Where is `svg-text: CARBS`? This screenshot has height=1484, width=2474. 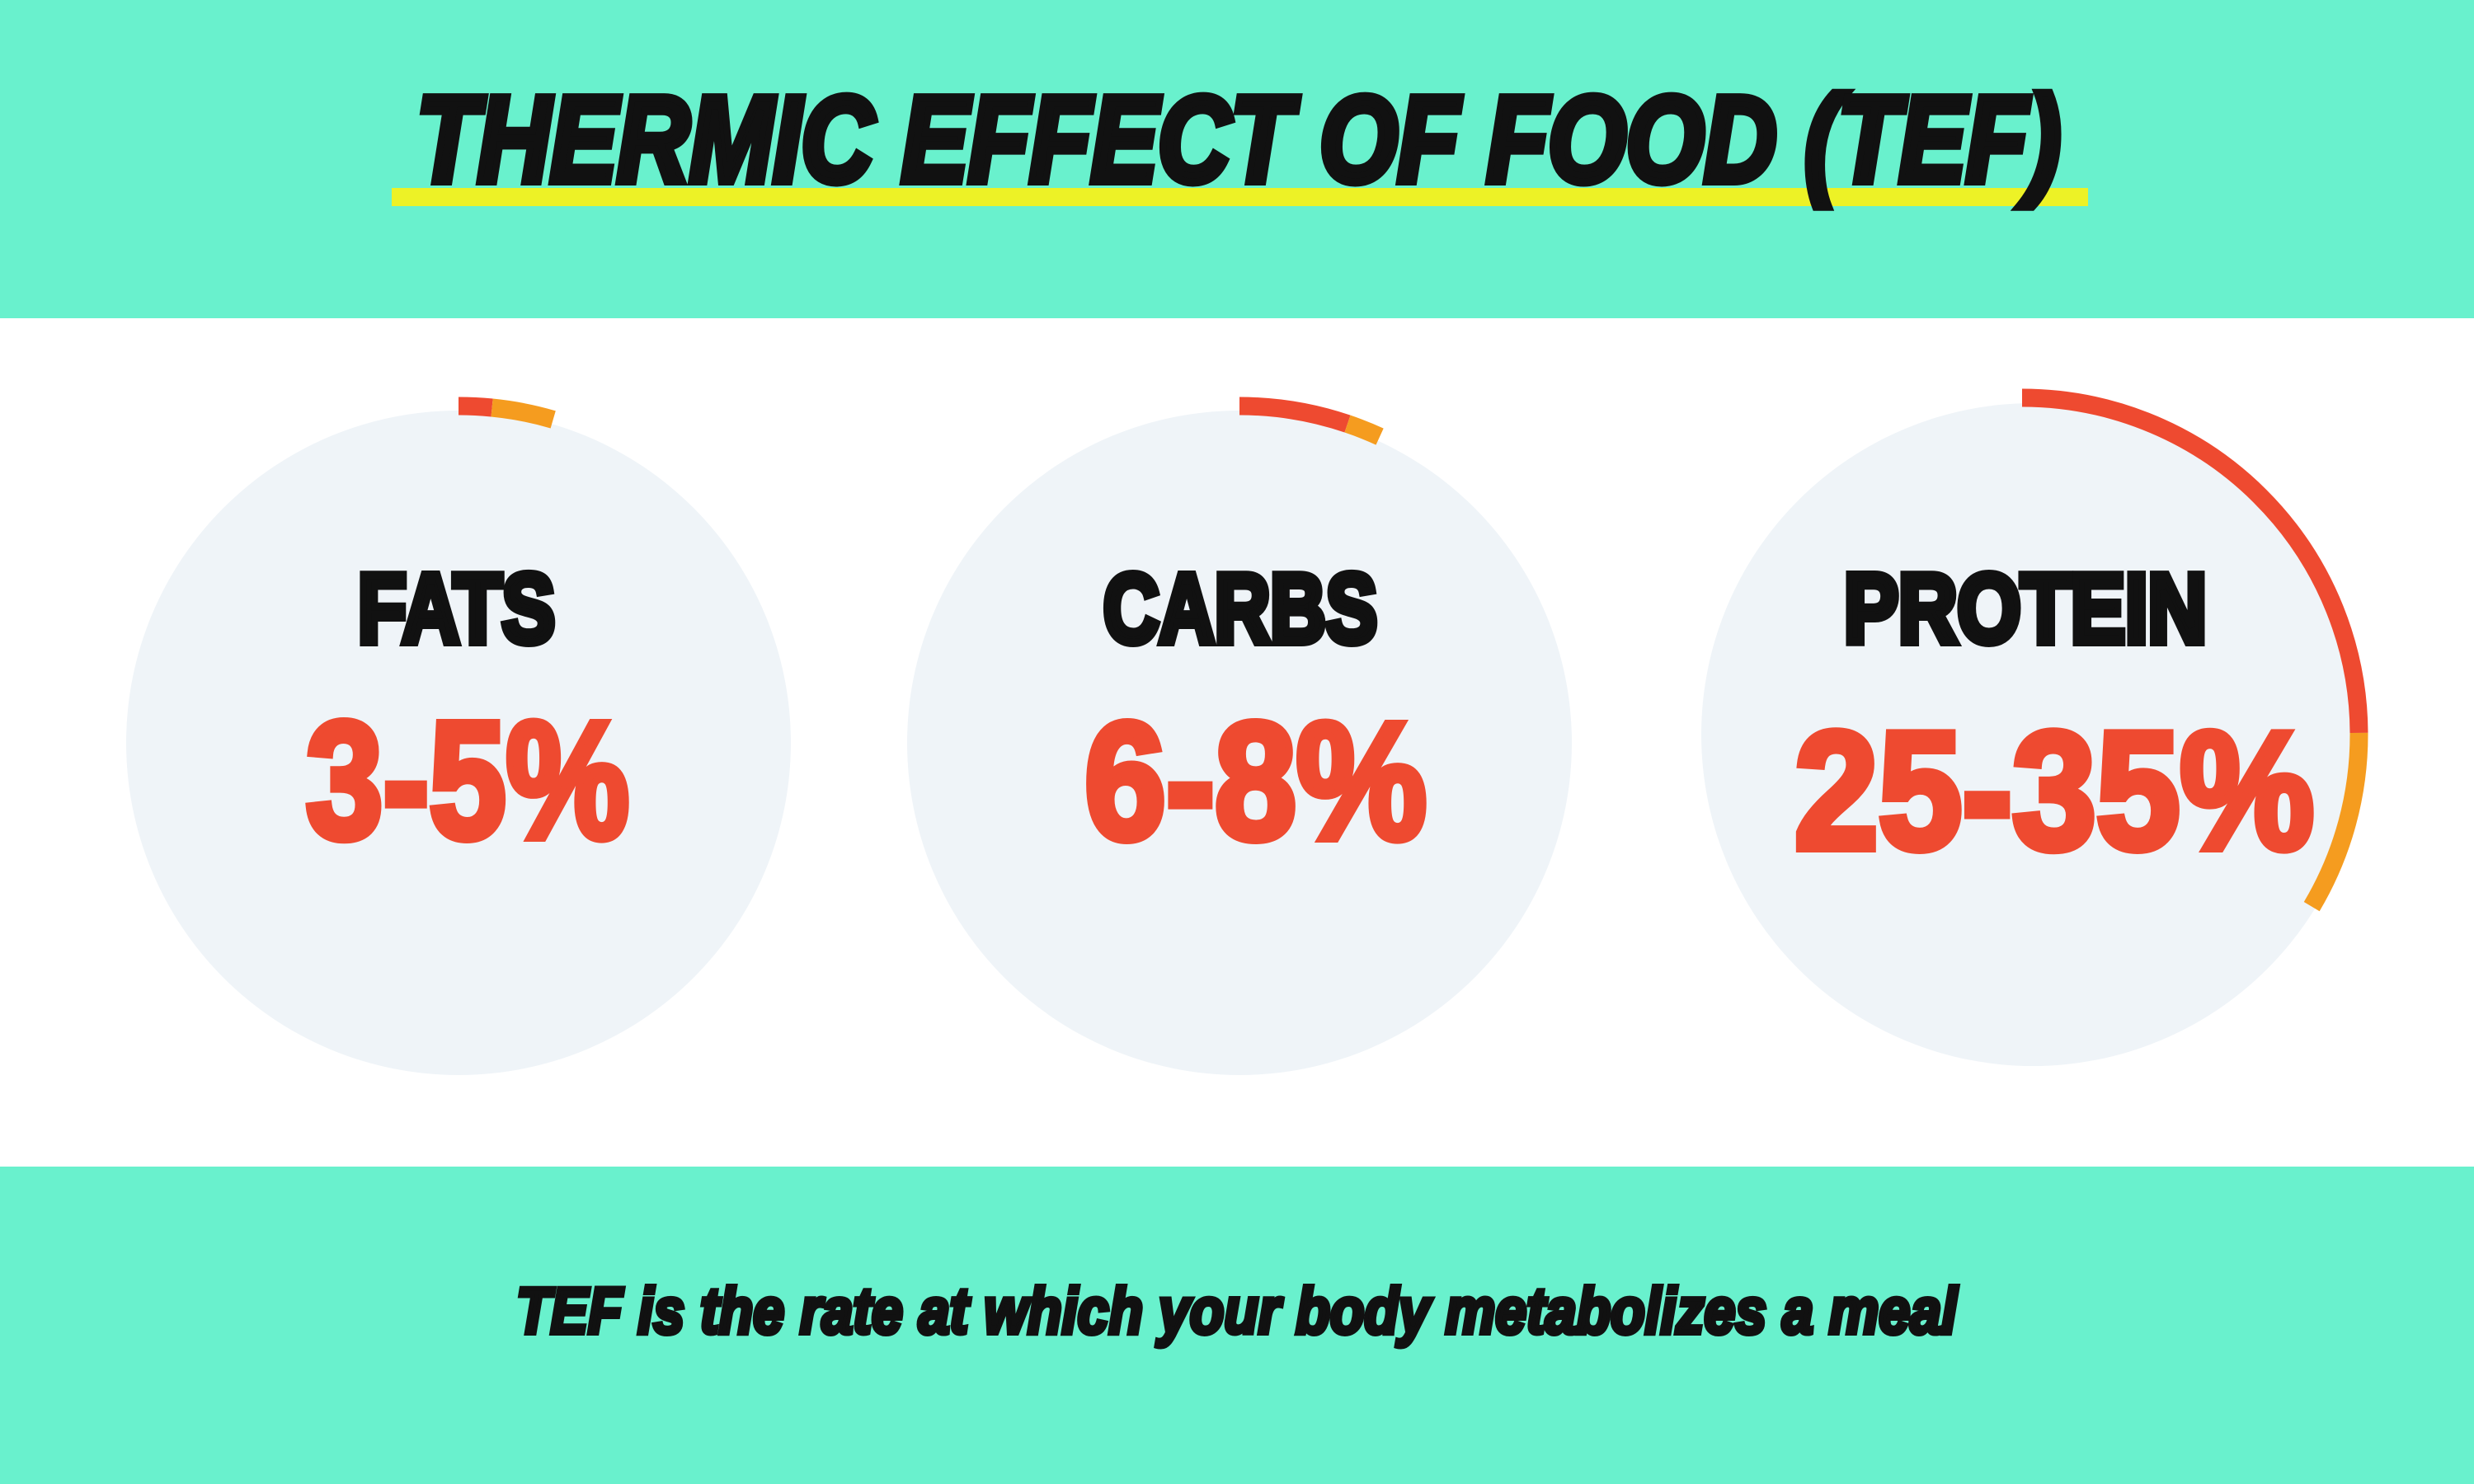
svg-text: CARBS is located at coordinates (1240, 609).